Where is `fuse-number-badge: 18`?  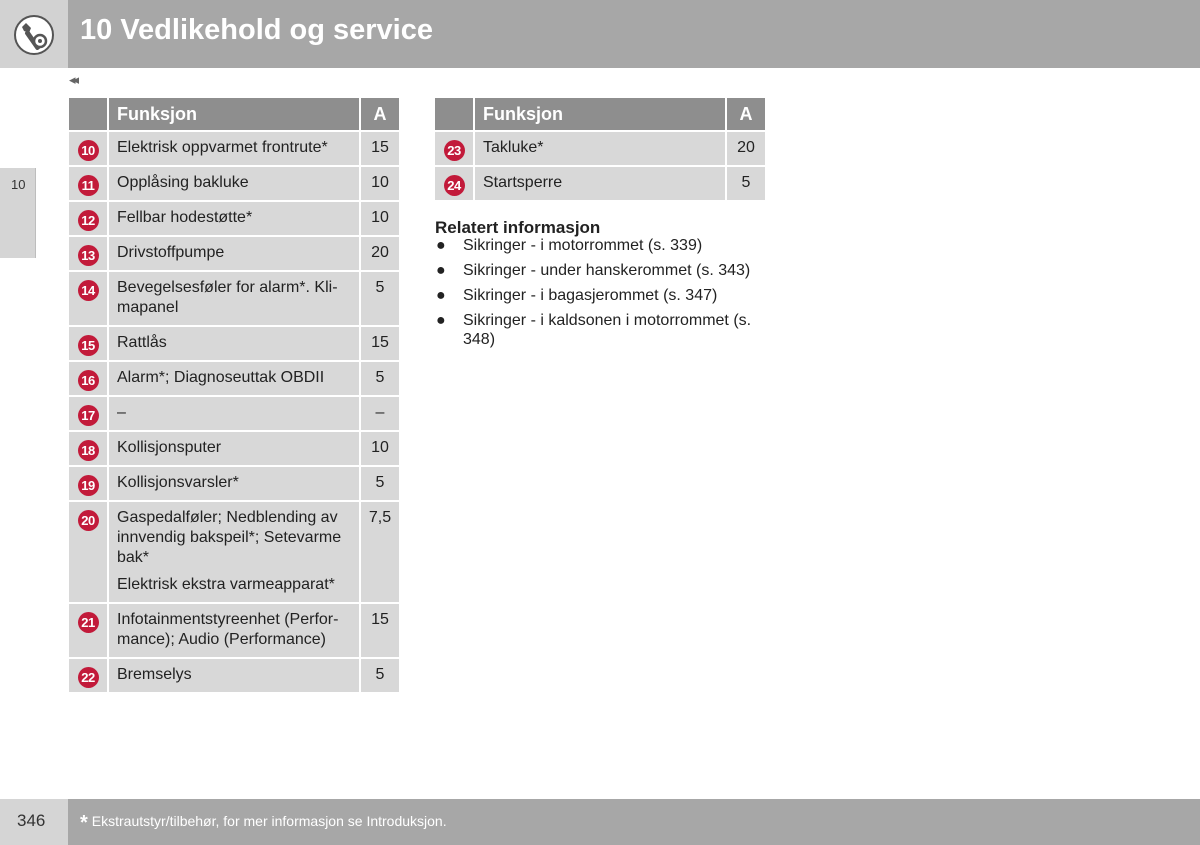
fuse-number-badge: 18 is located at coordinates (88, 450).